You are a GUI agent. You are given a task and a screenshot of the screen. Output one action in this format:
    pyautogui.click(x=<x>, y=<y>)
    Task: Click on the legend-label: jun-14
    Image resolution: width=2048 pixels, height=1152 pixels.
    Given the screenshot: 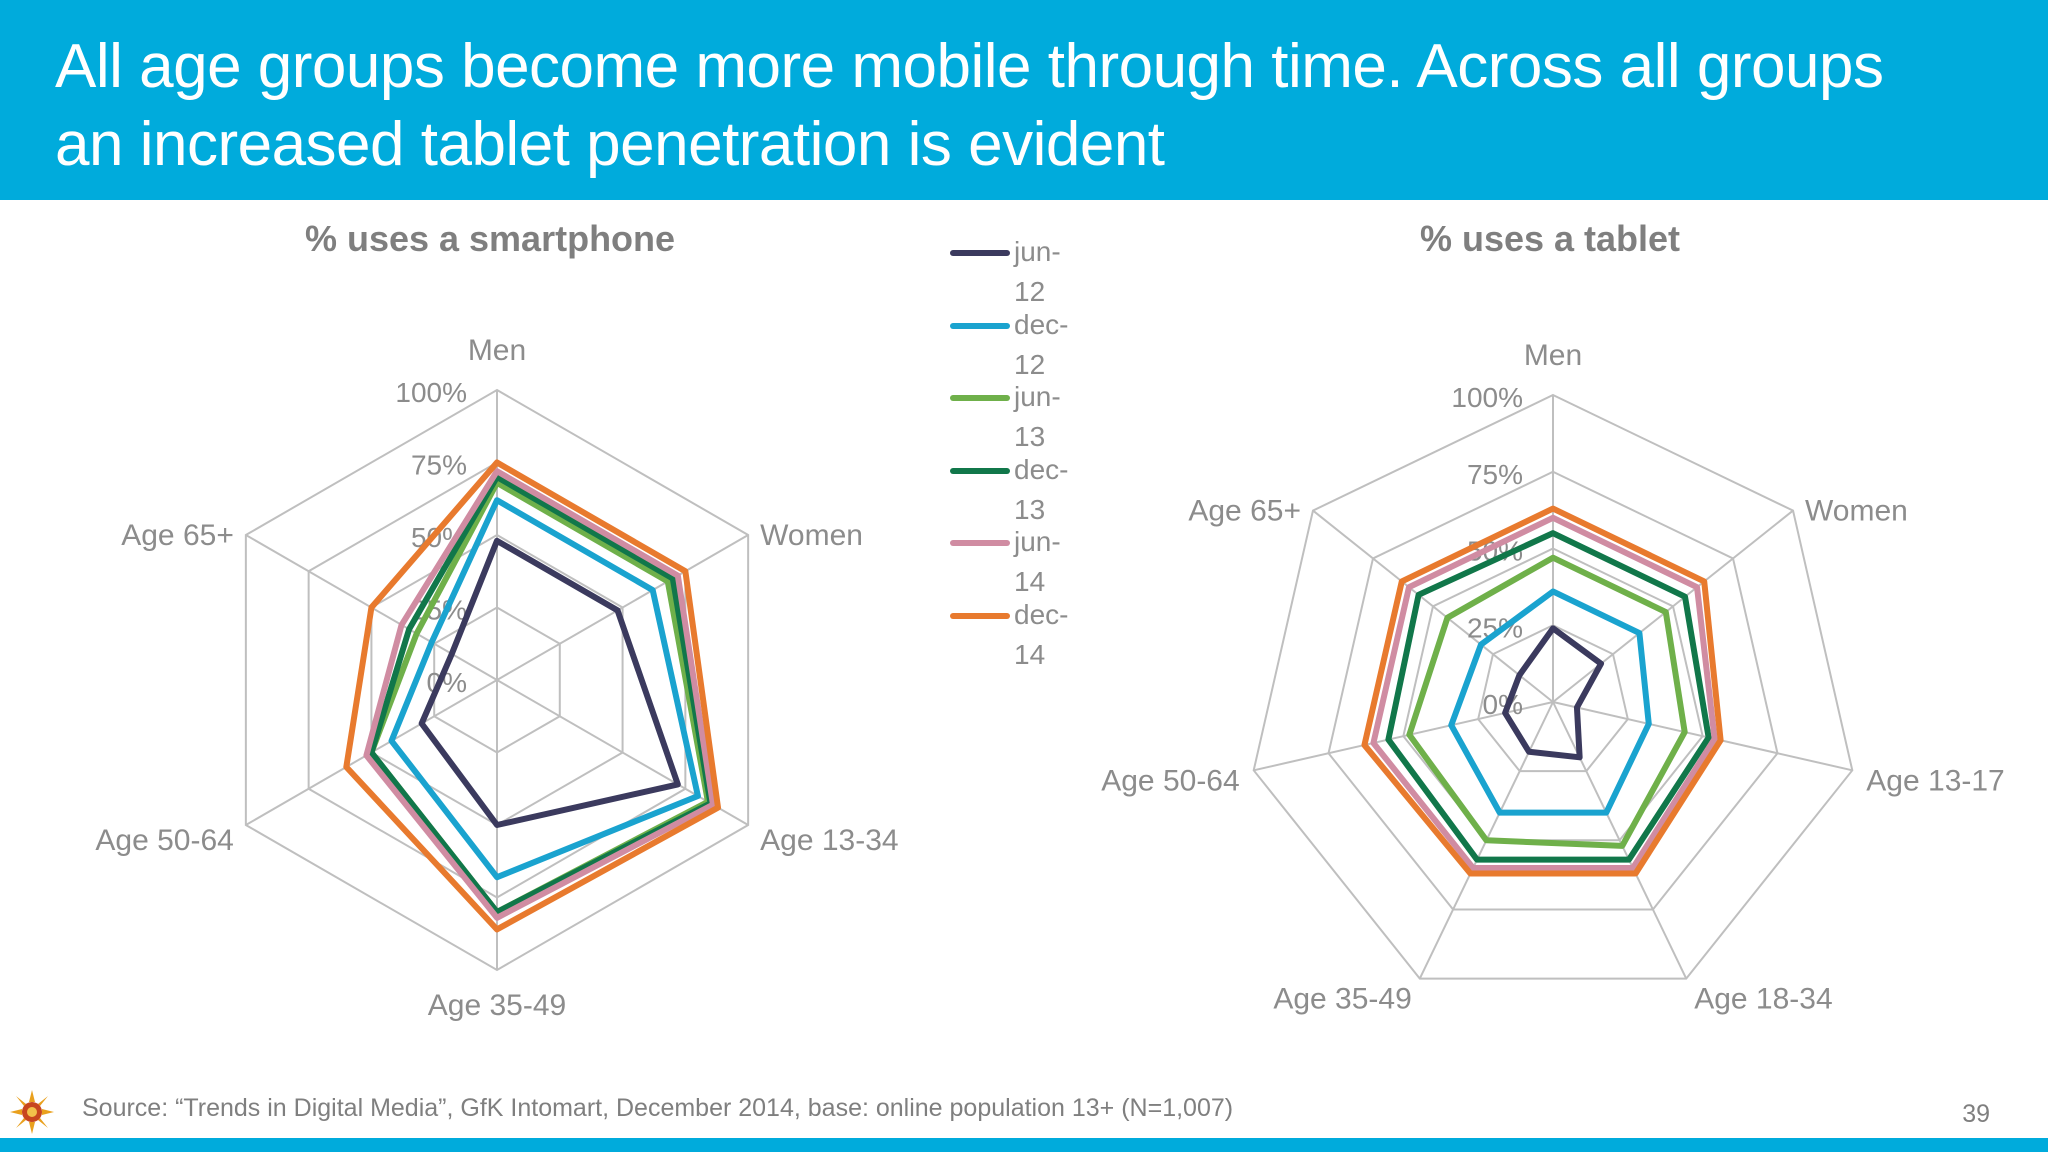 What is the action you would take?
    pyautogui.click(x=1037, y=561)
    